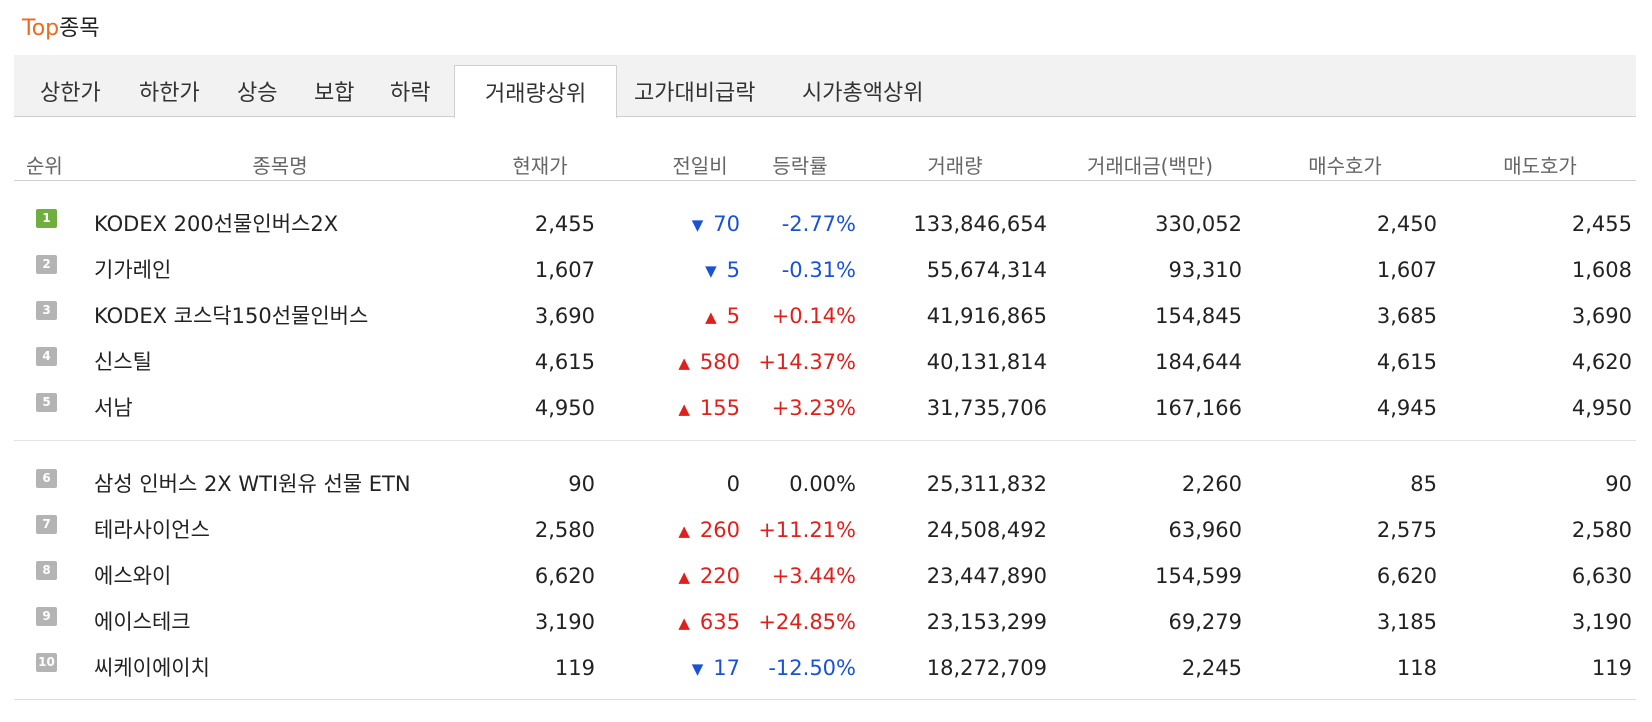  I want to click on tab-volume-top: 거래량상위, so click(536, 91).